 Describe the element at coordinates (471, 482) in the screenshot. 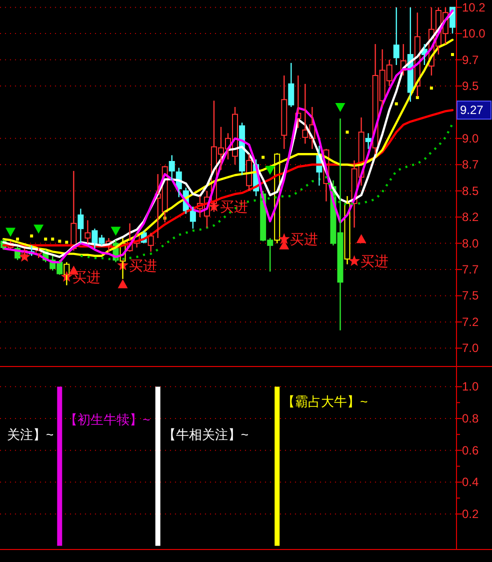

I see `y-tick-label: 0.4` at that location.